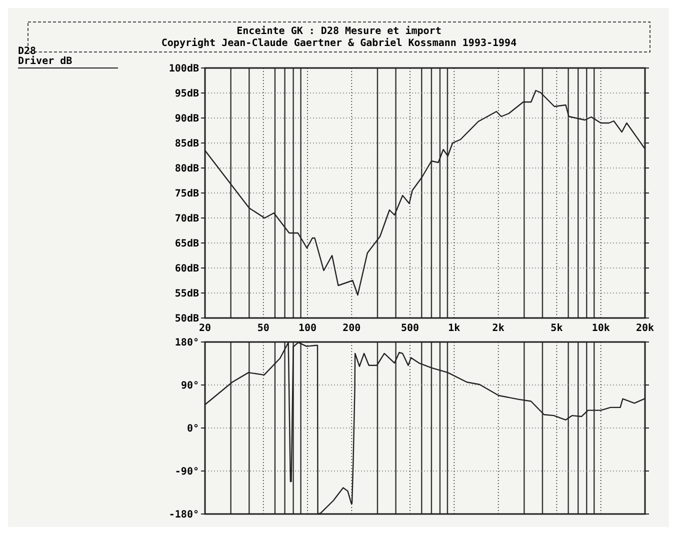 The image size is (677, 535). What do you see at coordinates (601, 328) in the screenshot?
I see `x-tick-label: 10k` at bounding box center [601, 328].